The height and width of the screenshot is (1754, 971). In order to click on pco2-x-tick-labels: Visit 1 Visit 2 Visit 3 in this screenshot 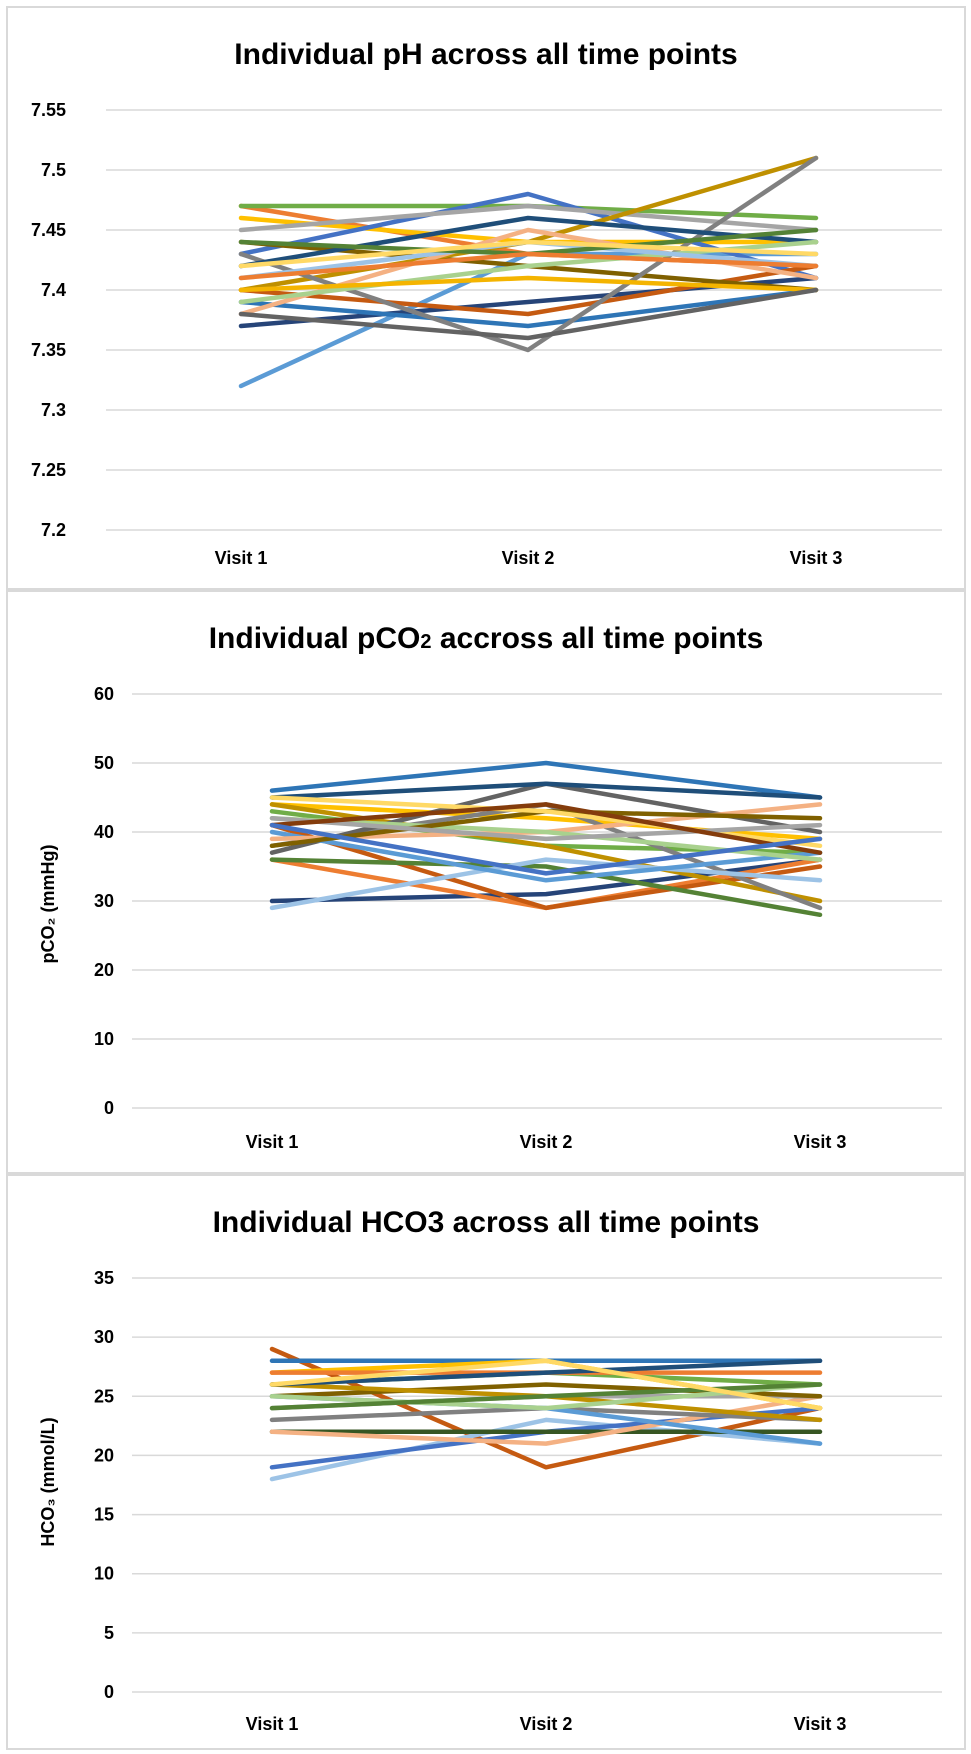, I will do `click(546, 1142)`.